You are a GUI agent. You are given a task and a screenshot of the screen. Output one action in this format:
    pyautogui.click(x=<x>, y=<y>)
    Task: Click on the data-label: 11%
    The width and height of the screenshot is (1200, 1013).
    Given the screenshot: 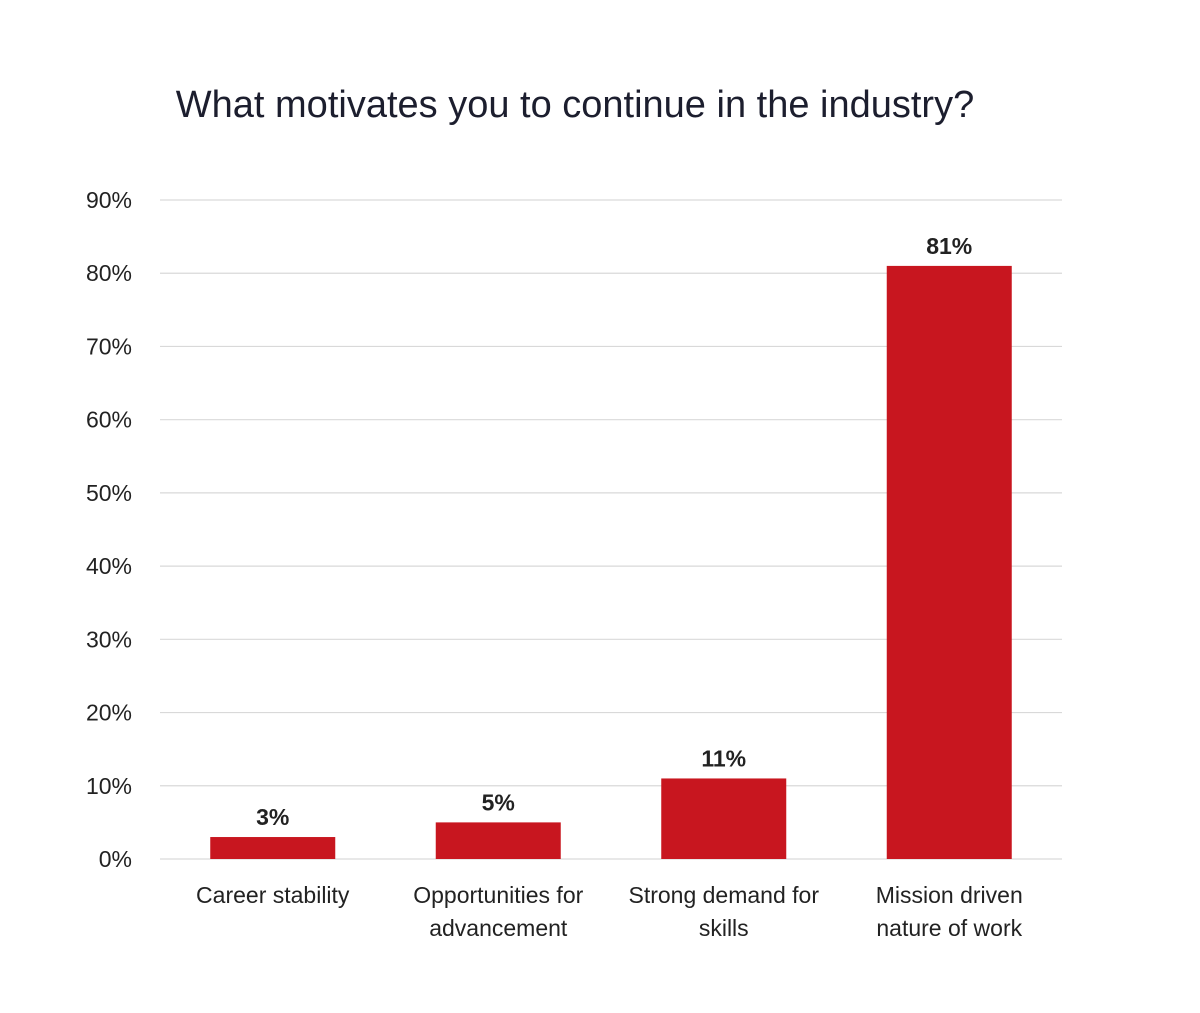 What is the action you would take?
    pyautogui.click(x=723, y=758)
    